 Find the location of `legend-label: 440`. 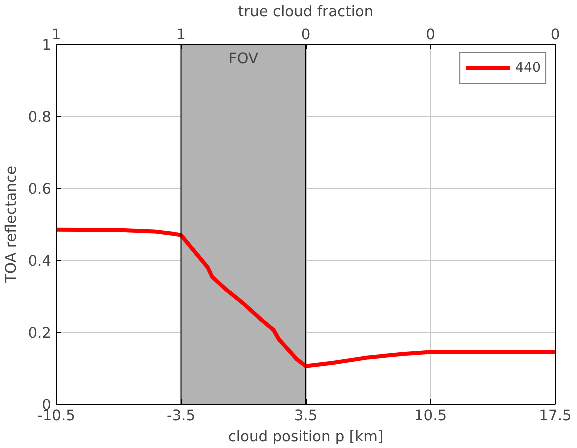

legend-label: 440 is located at coordinates (528, 68).